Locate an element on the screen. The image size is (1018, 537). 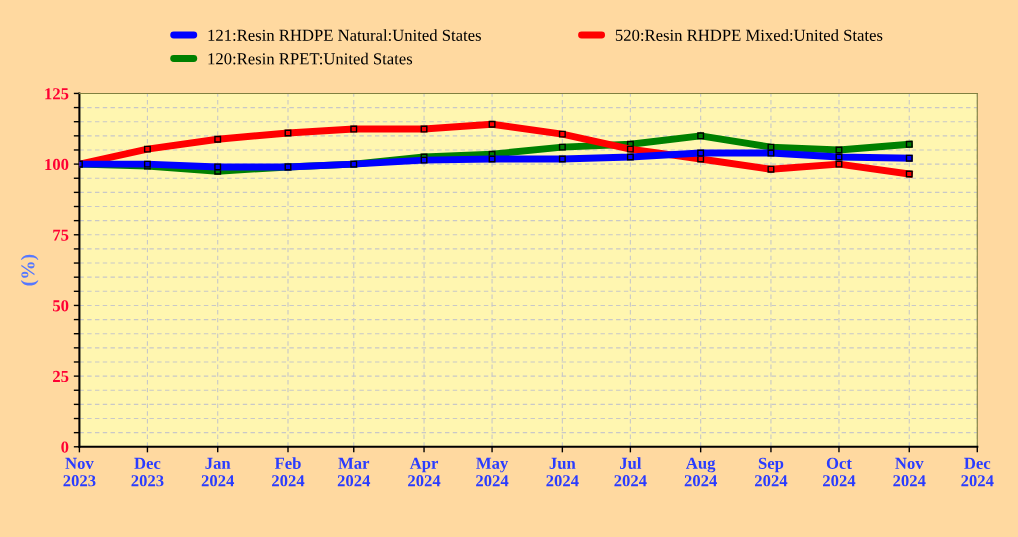
legend-label: 520:Resin RHDPE Mixed:United States is located at coordinates (749, 35).